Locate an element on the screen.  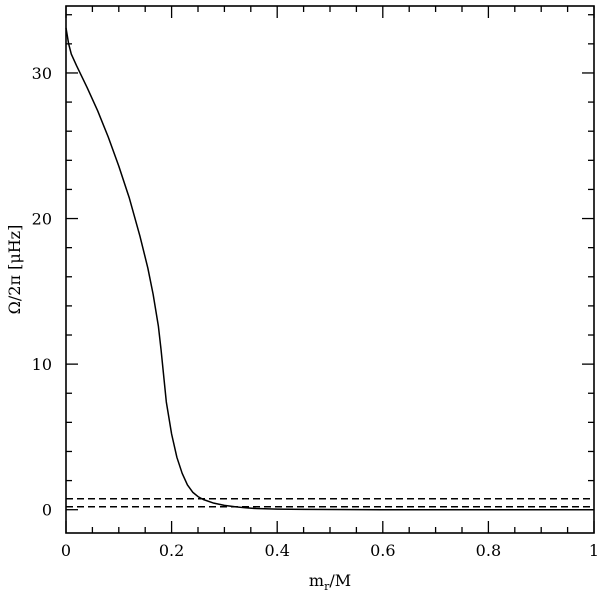
x-tick-label: 0.4 is located at coordinates (276, 550).